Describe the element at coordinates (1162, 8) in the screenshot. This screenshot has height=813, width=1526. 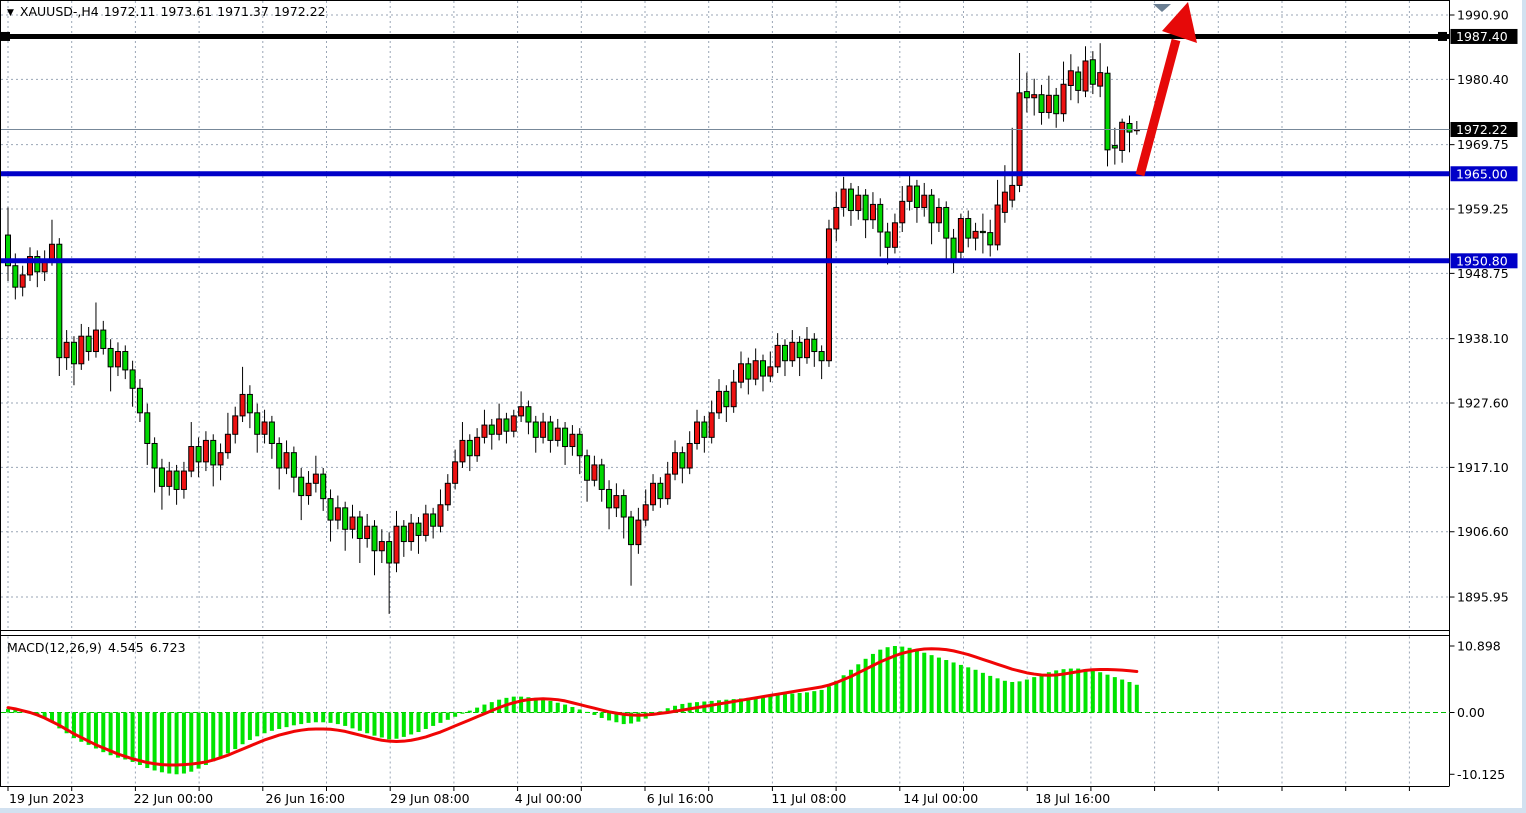
I see `chart-shift-triangle-icon` at that location.